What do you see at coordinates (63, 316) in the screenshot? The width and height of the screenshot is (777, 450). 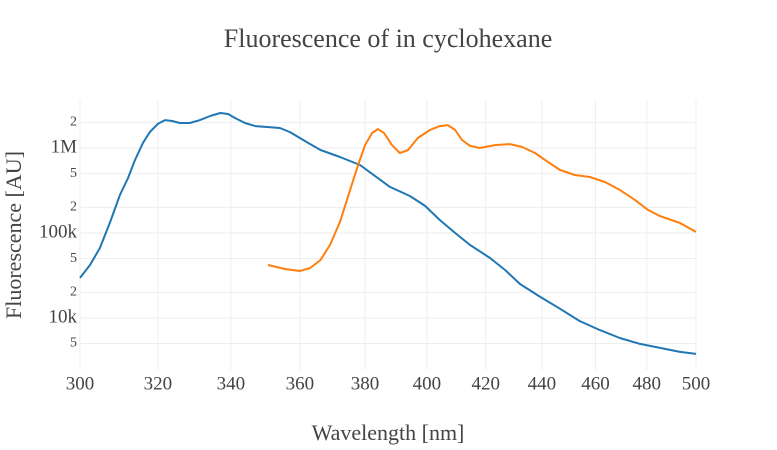 I see `y-tick-label: 10k` at bounding box center [63, 316].